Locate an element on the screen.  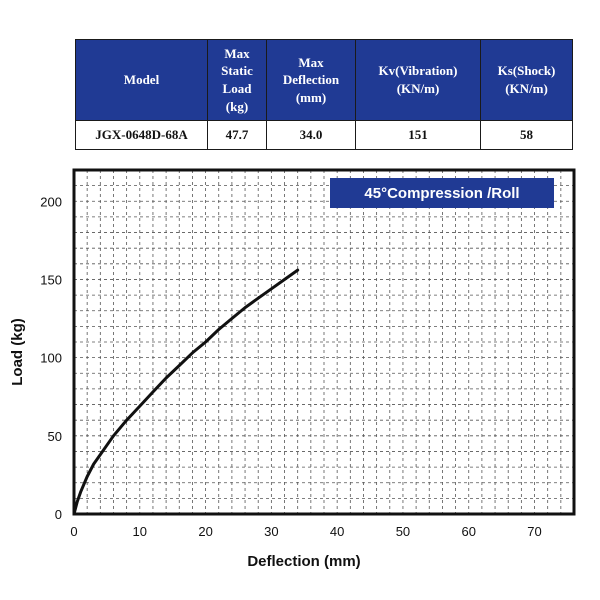
cell-ks: 58 is located at coordinates (526, 135).